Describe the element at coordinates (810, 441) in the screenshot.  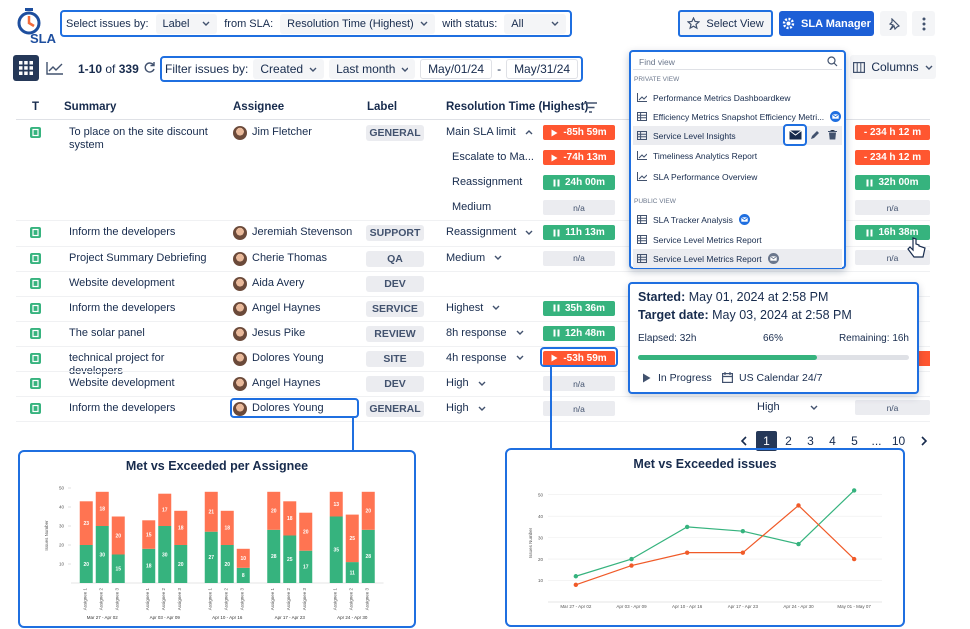
I see `page-button: 3` at that location.